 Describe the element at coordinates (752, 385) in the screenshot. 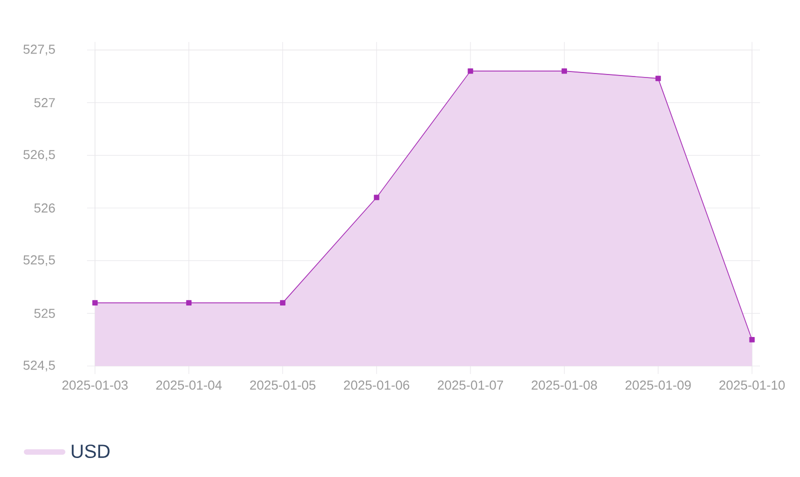

I see `x-tick-label: 2025-01-10` at that location.